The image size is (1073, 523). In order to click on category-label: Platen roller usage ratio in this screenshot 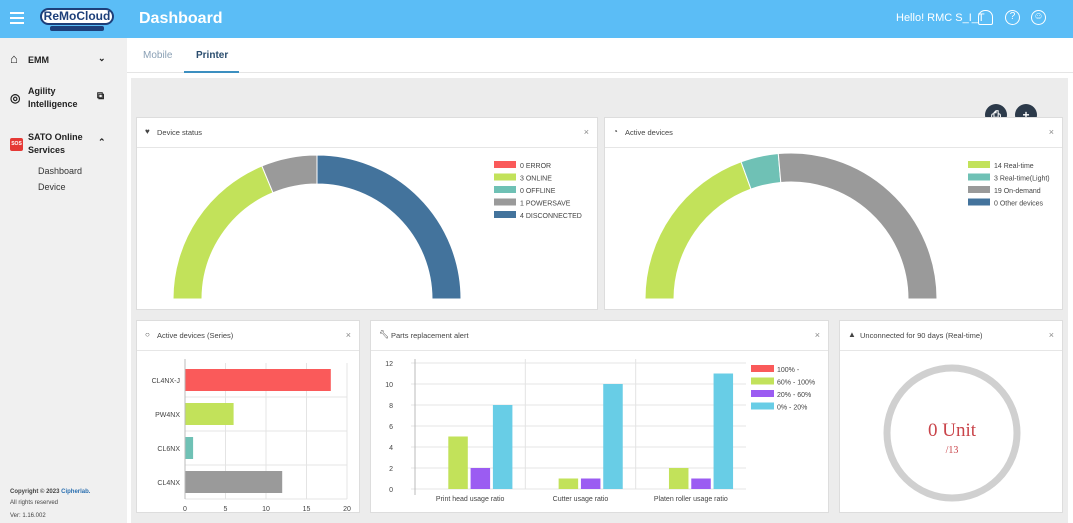, I will do `click(691, 499)`.